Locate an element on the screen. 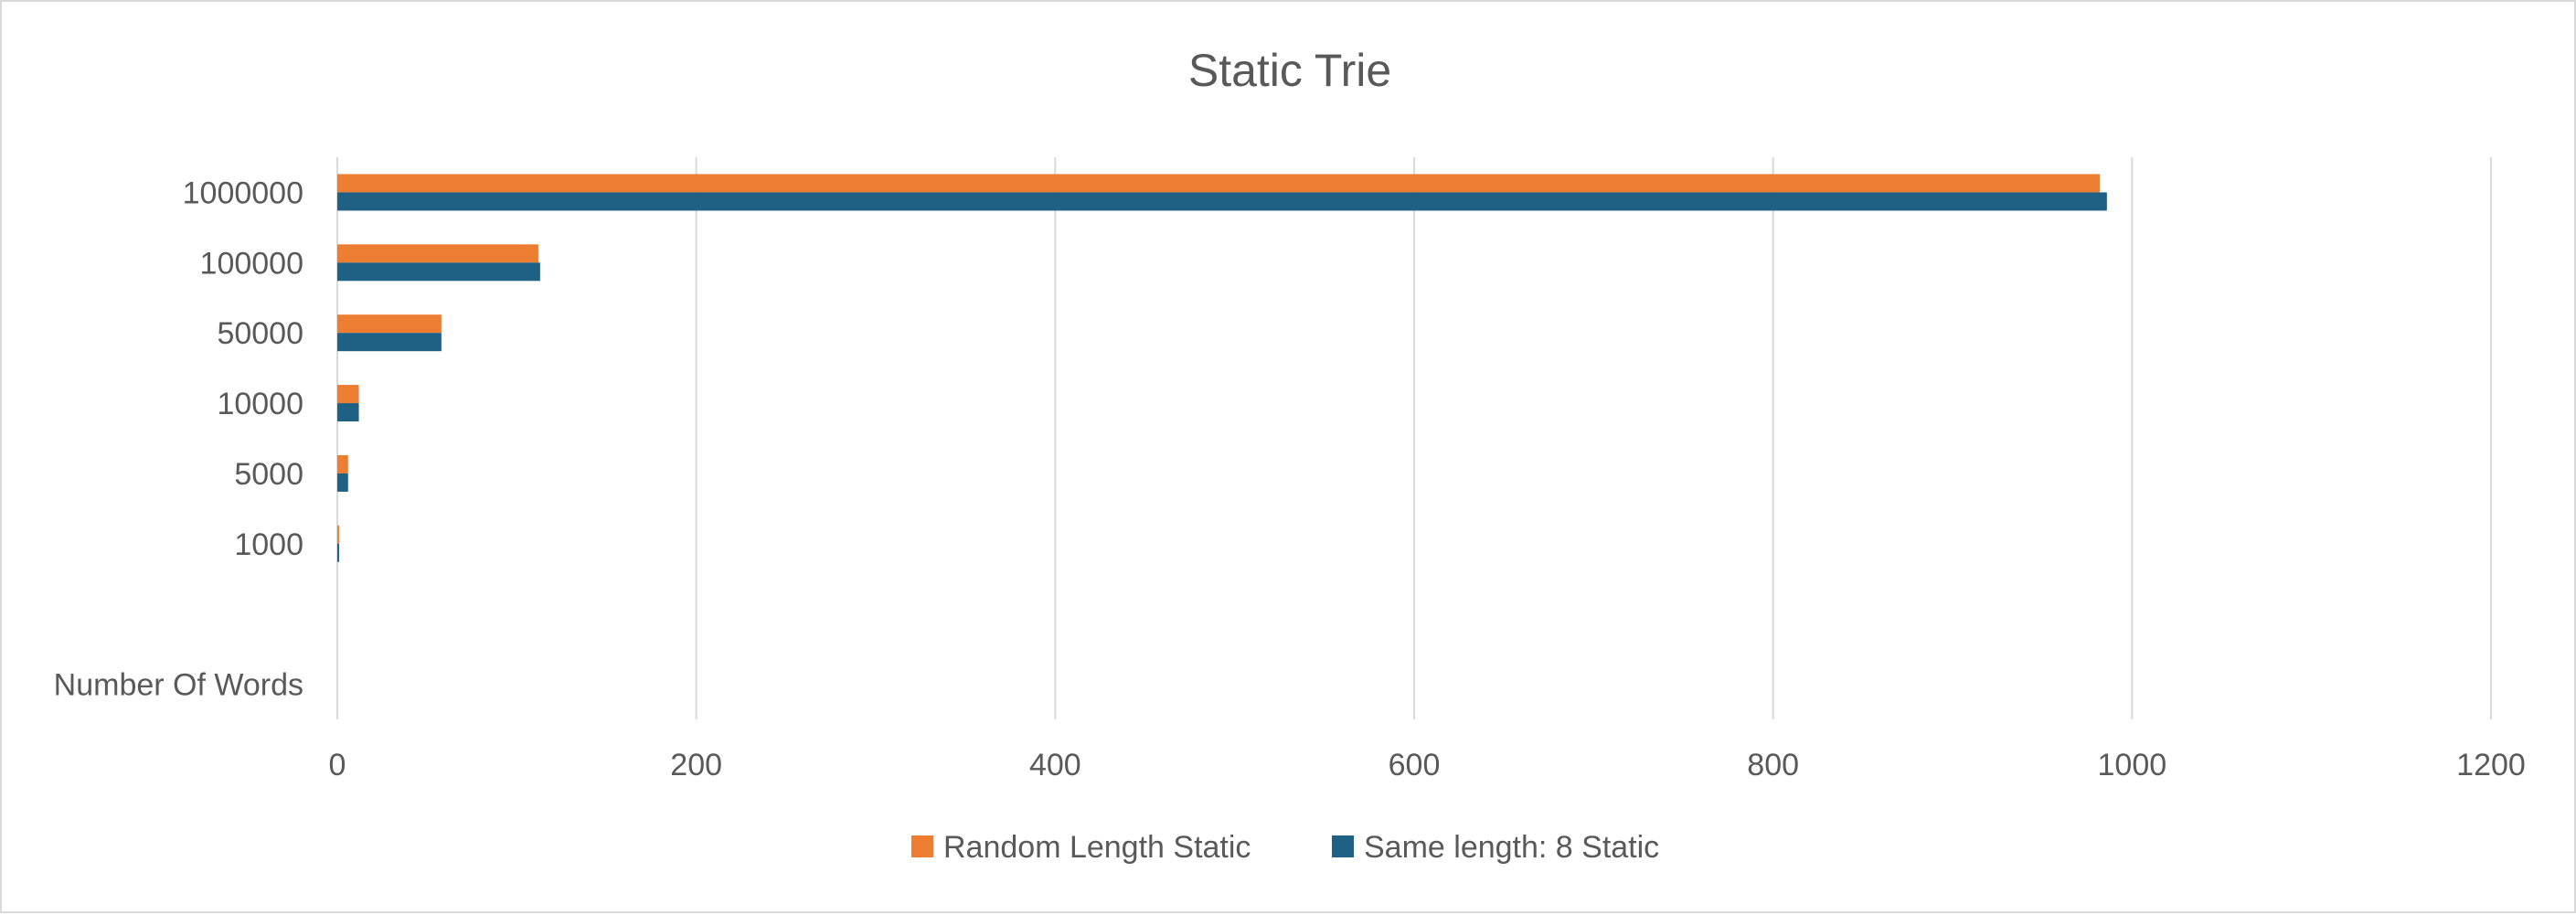 This screenshot has width=2576, height=915. legend-swatch-random-length is located at coordinates (922, 846).